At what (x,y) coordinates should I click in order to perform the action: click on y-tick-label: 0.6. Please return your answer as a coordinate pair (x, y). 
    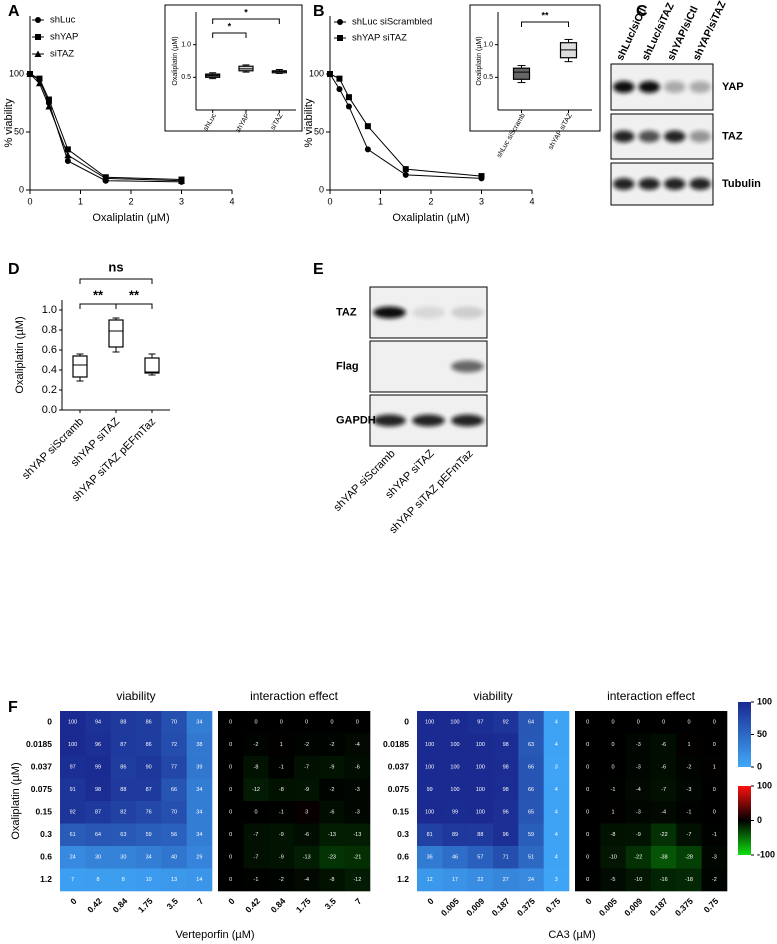
    Looking at the image, I should click on (46, 857).